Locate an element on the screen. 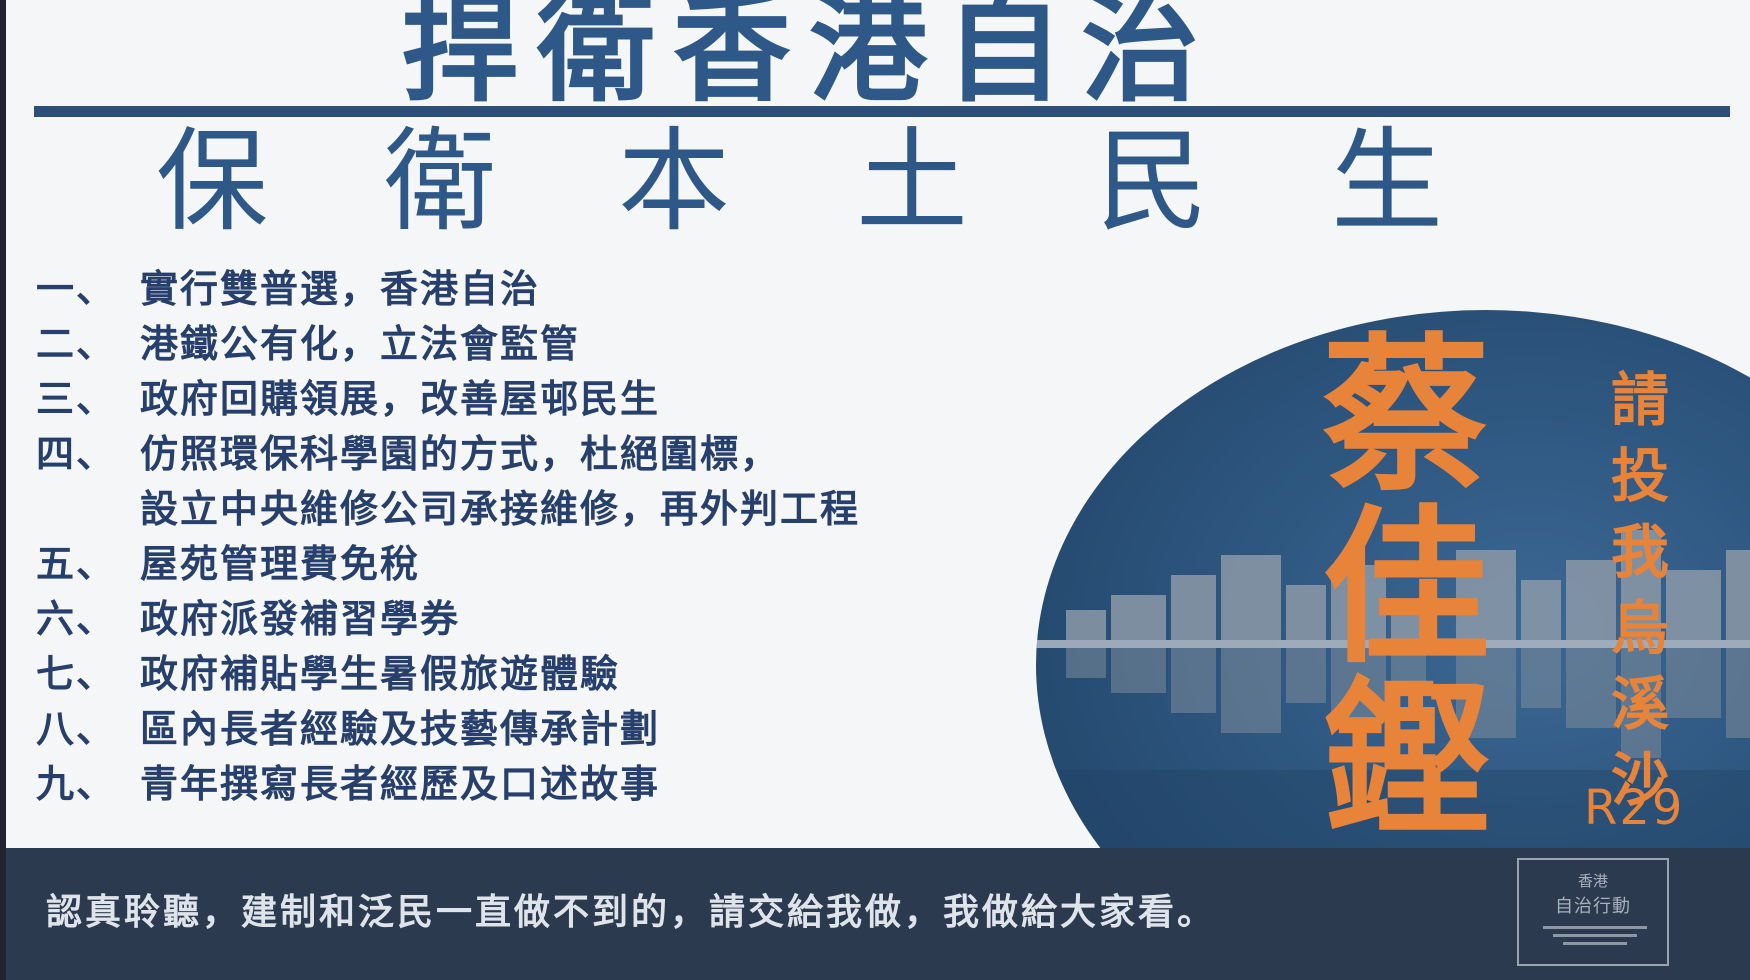 The height and width of the screenshot is (980, 1750). subtitle-char: 生 is located at coordinates (1387, 182).